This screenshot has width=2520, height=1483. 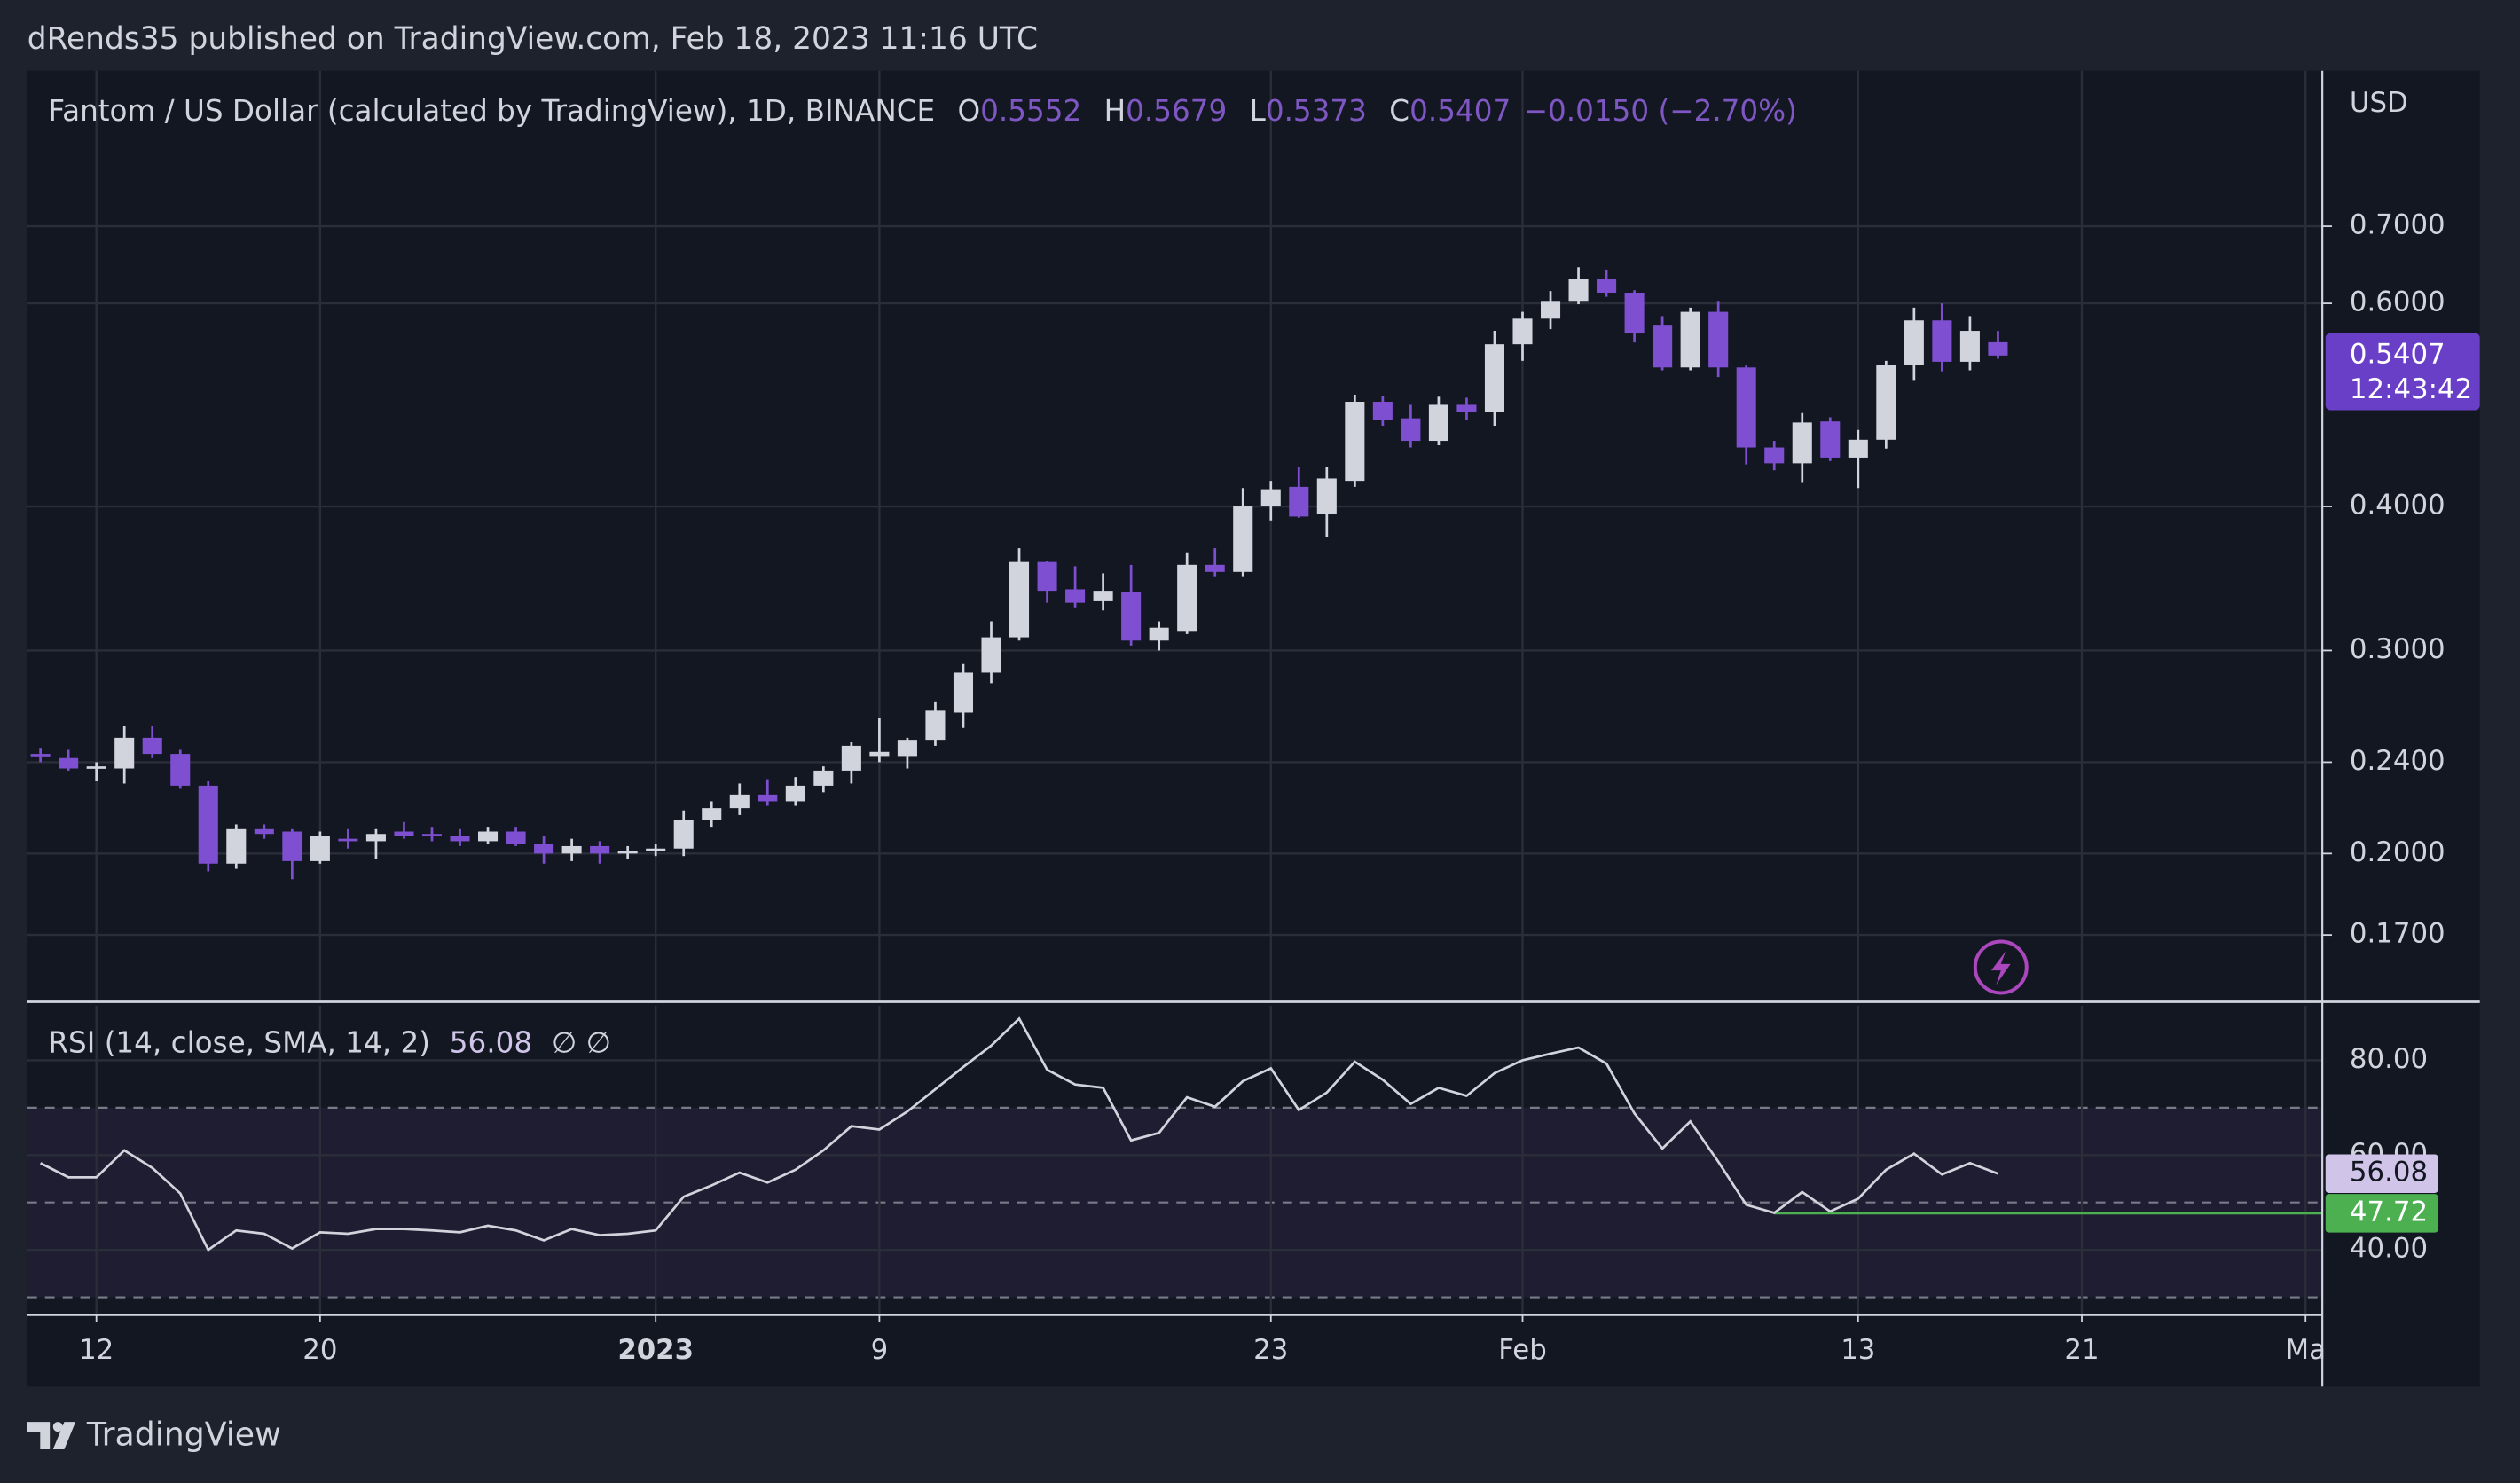 What do you see at coordinates (2389, 1059) in the screenshot?
I see `y-tick-label: 80.00` at bounding box center [2389, 1059].